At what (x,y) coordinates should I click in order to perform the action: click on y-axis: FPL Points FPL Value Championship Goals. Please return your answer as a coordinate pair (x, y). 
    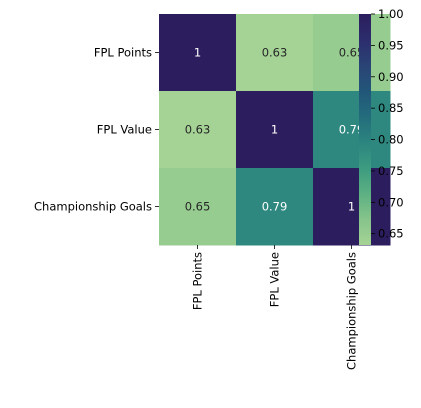
    Looking at the image, I should click on (96, 130).